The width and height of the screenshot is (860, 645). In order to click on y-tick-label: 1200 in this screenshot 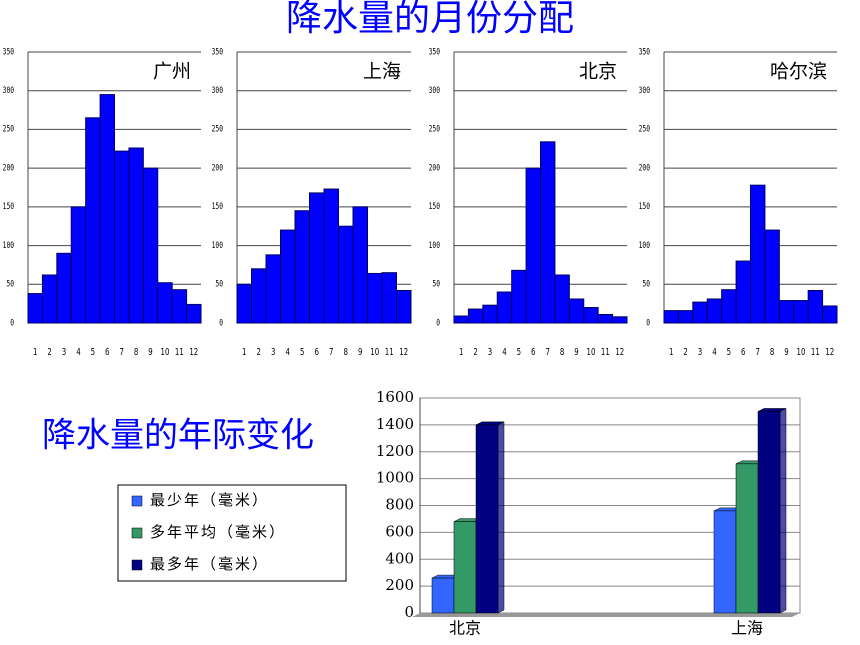, I will do `click(395, 451)`.